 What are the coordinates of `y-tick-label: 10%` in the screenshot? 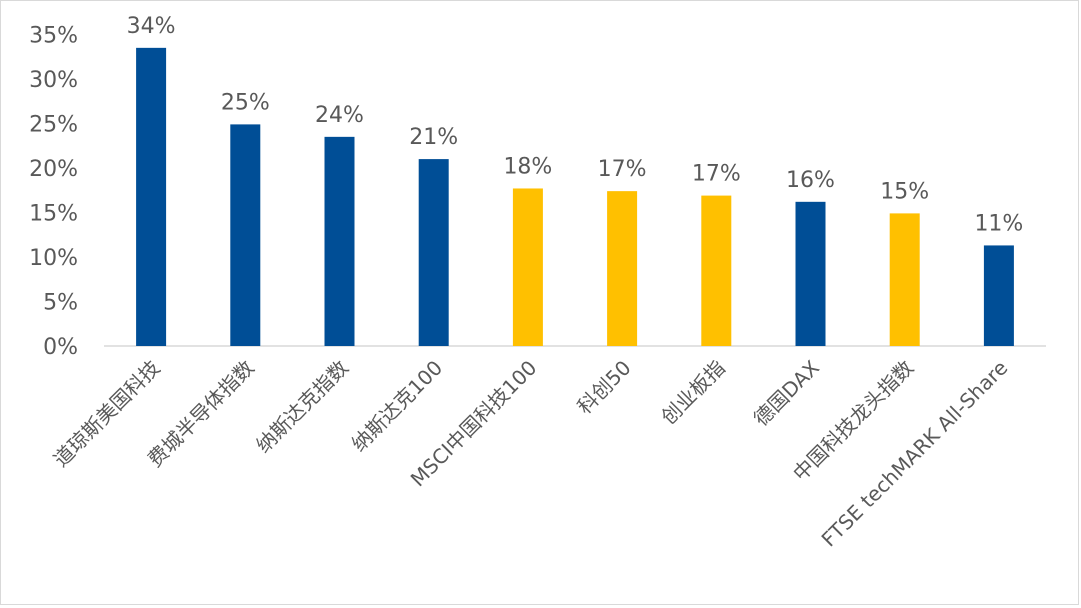 It's located at (53, 258).